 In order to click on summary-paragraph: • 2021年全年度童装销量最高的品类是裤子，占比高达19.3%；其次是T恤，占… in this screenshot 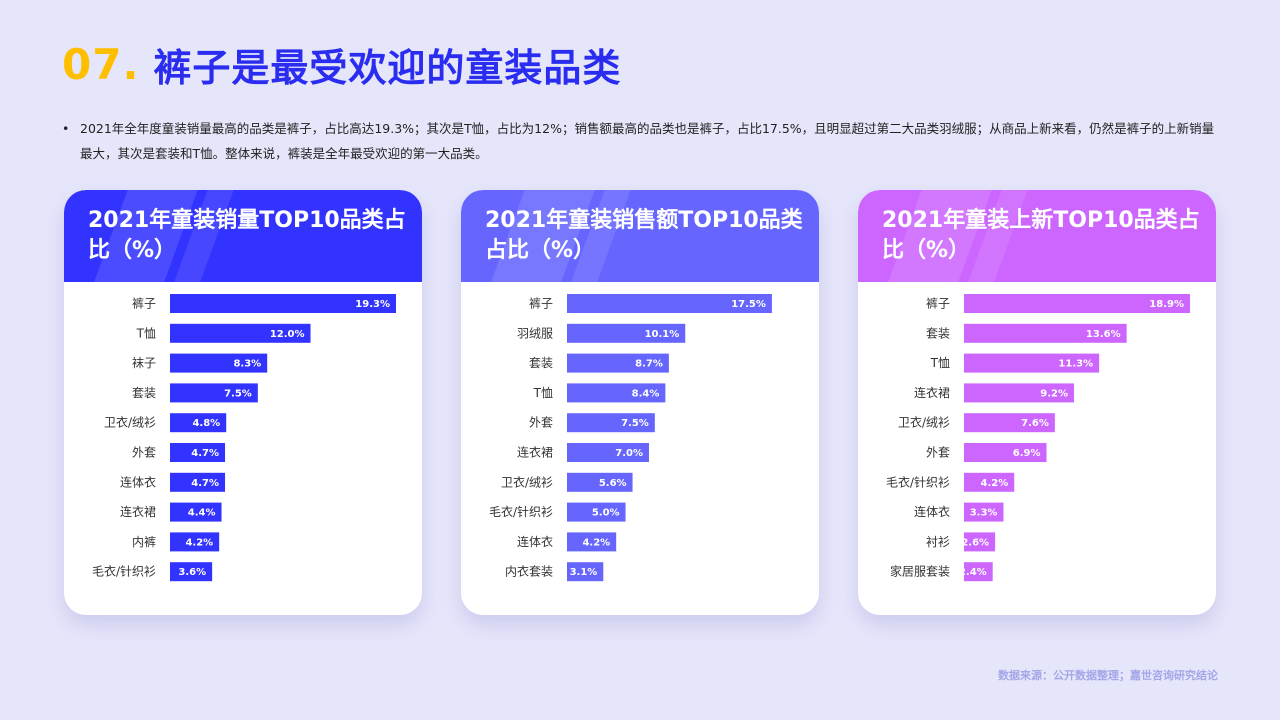, I will do `click(642, 141)`.